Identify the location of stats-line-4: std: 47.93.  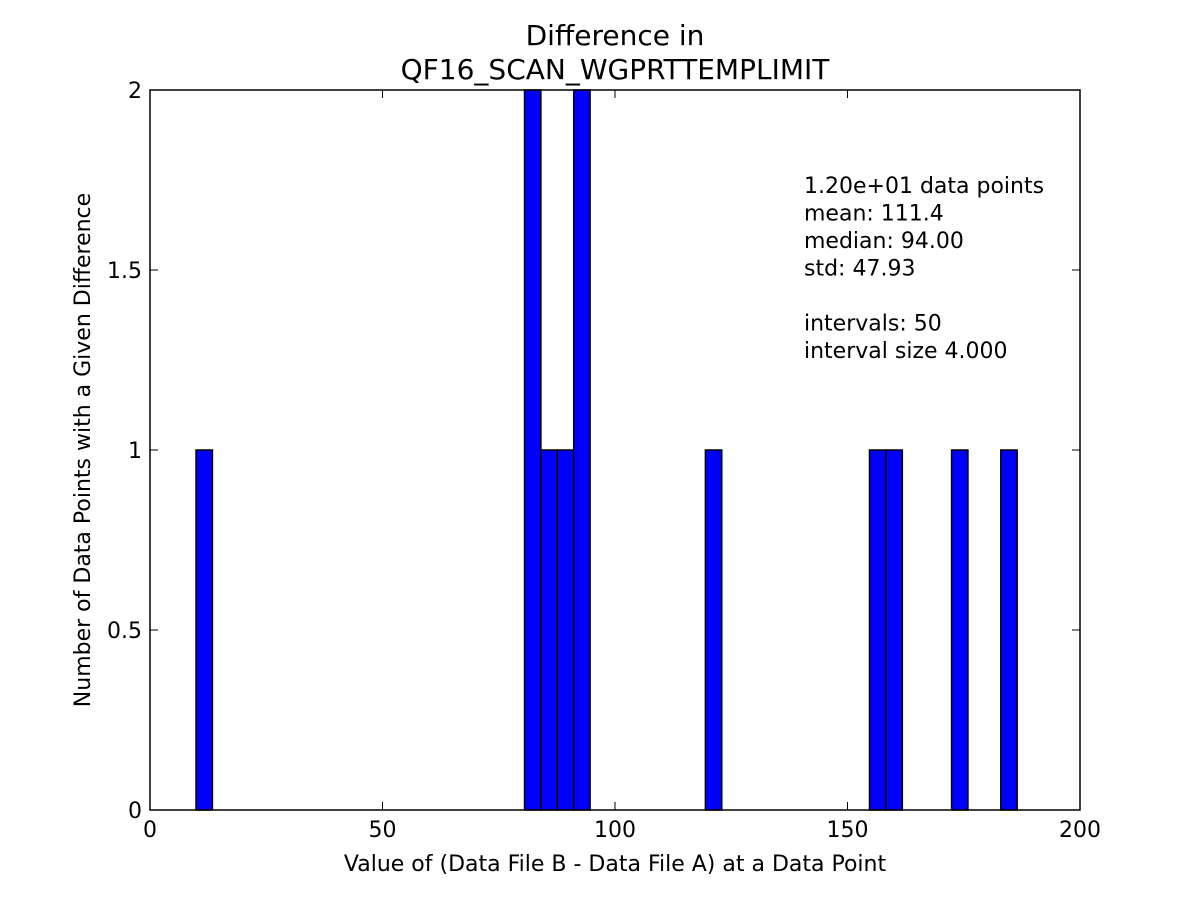
(859, 269).